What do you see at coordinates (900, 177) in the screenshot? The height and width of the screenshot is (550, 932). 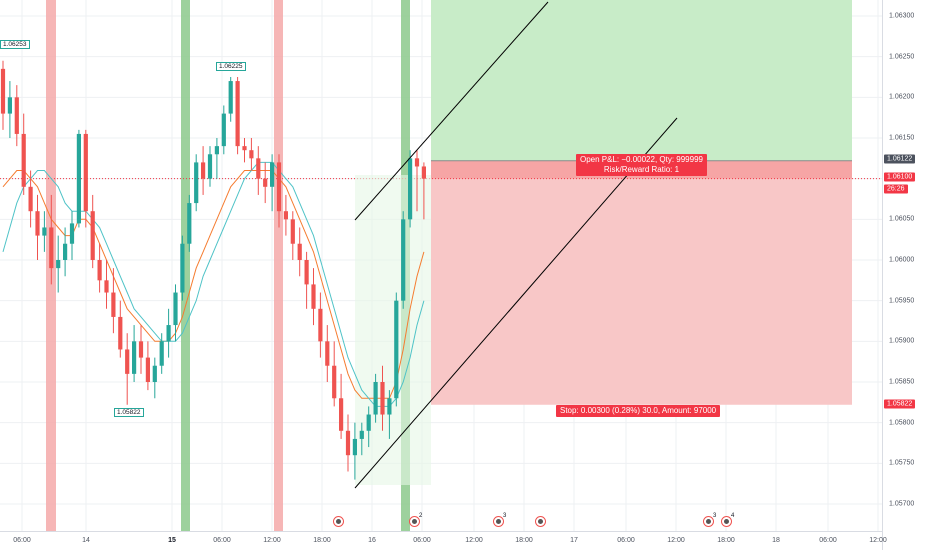 I see `current-price-tag: 1.06100` at bounding box center [900, 177].